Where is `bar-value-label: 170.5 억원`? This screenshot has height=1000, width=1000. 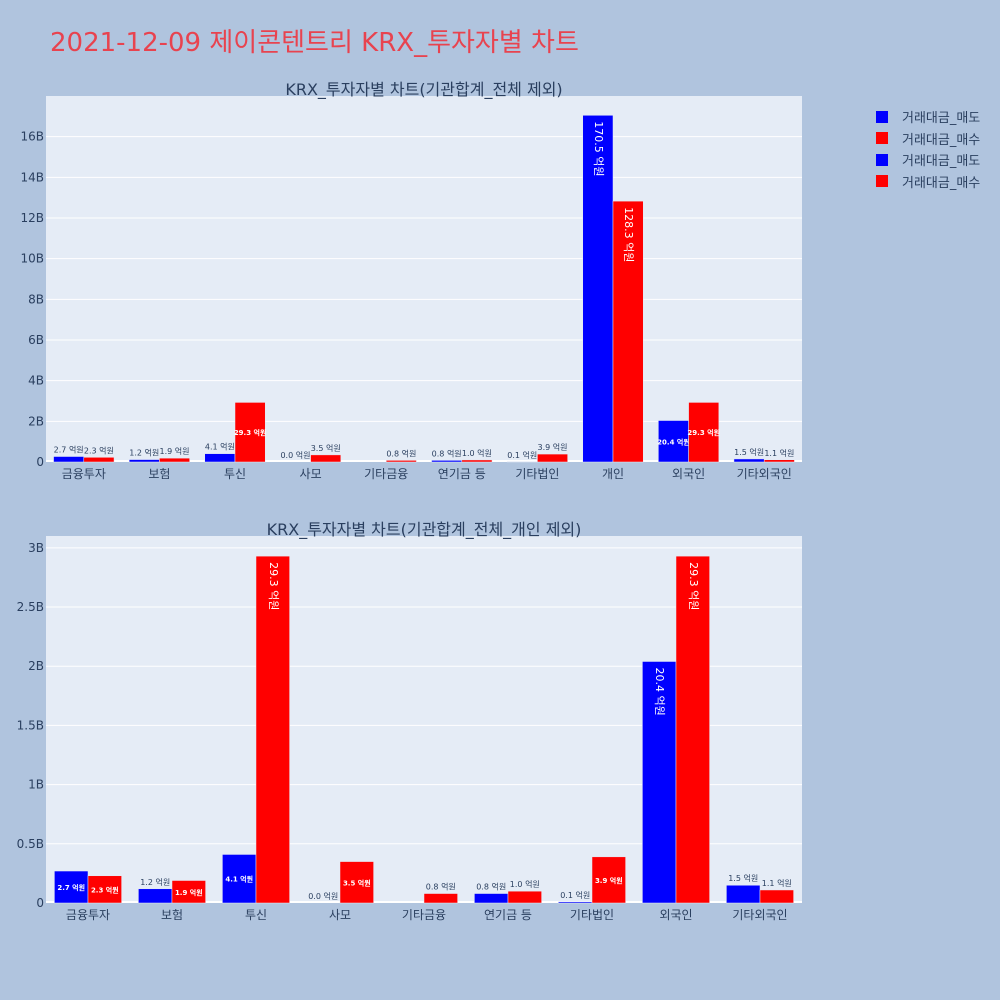 bar-value-label: 170.5 억원 is located at coordinates (598, 148).